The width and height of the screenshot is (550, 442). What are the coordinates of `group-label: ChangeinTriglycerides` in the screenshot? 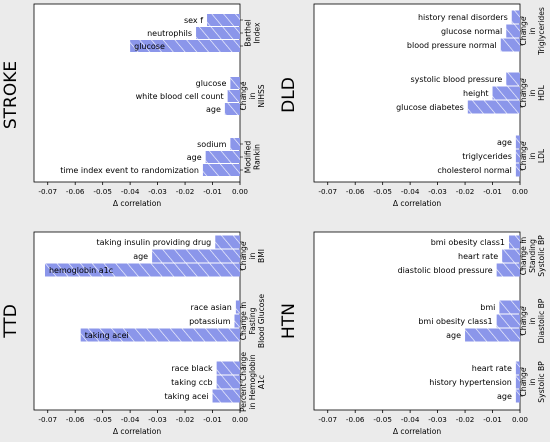 It's located at (532, 31).